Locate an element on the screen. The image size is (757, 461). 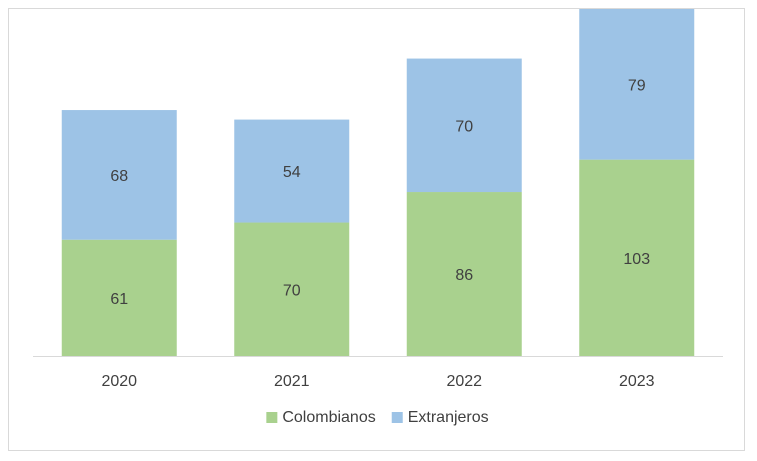
bar-extranjeros-2020 is located at coordinates (119, 175).